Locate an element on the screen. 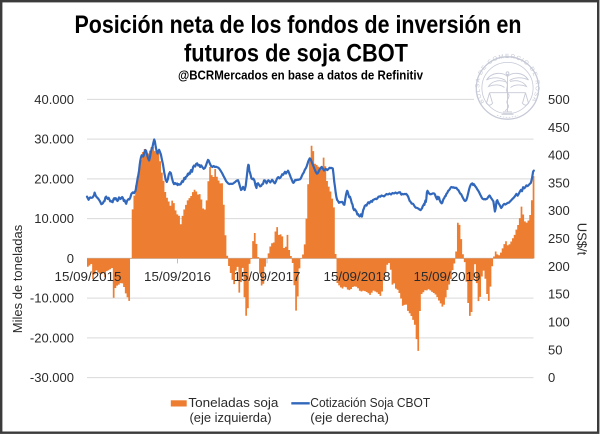  svg-text: -20.000 is located at coordinates (52, 337).